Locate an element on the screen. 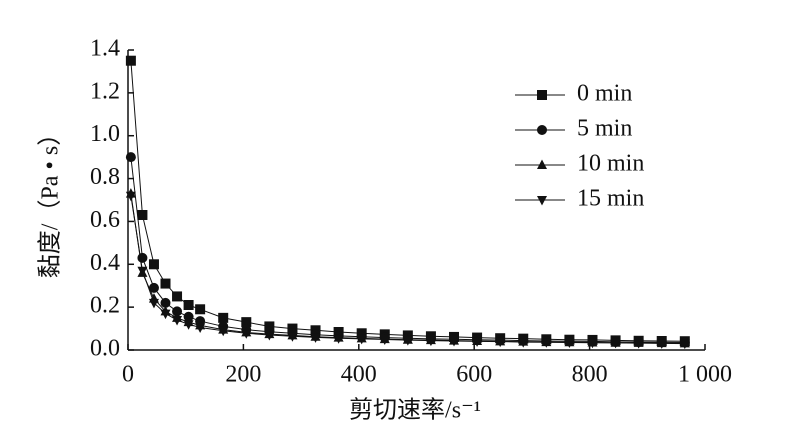 The image size is (785, 445). y-tick-label: 1.0 is located at coordinates (105, 134).